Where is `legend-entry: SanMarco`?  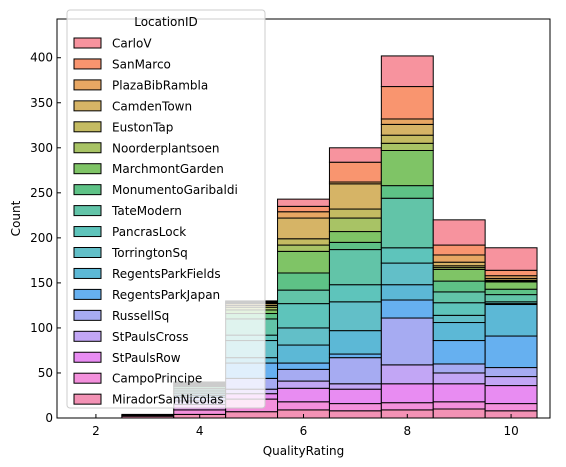 legend-entry: SanMarco is located at coordinates (141, 64).